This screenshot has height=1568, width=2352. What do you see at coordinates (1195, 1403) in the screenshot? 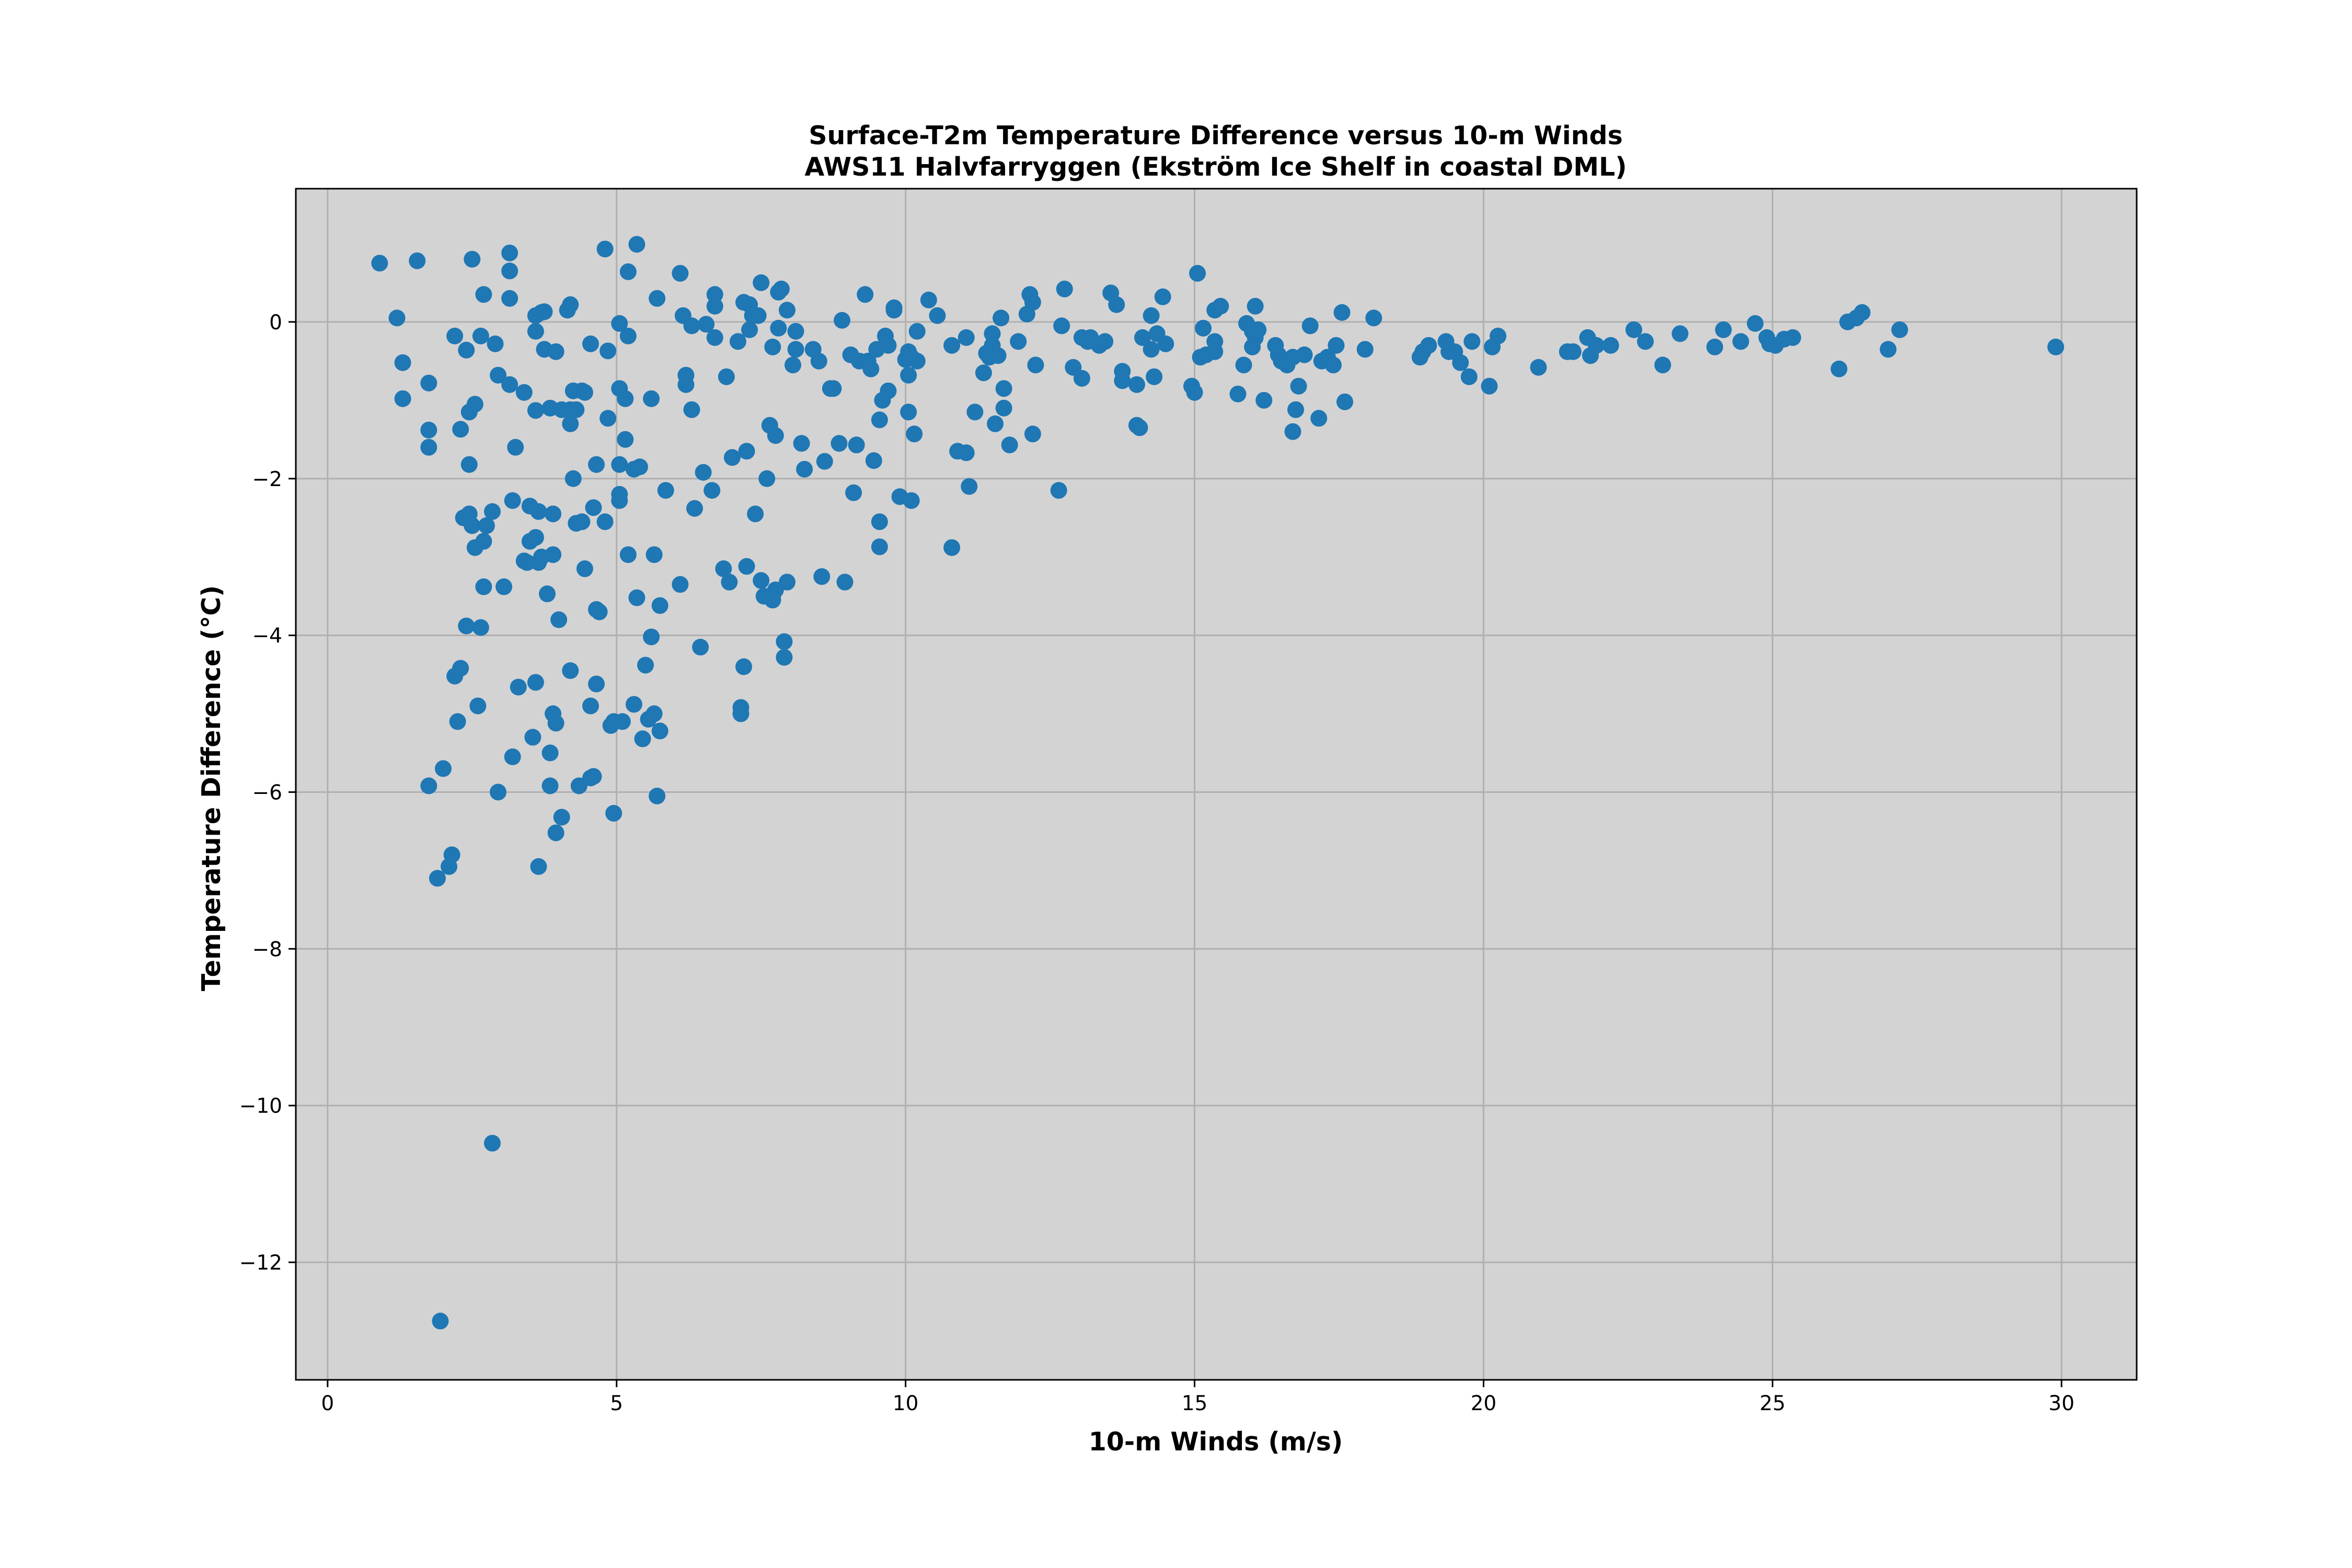
I see `x-tick-label: 15` at bounding box center [1195, 1403].